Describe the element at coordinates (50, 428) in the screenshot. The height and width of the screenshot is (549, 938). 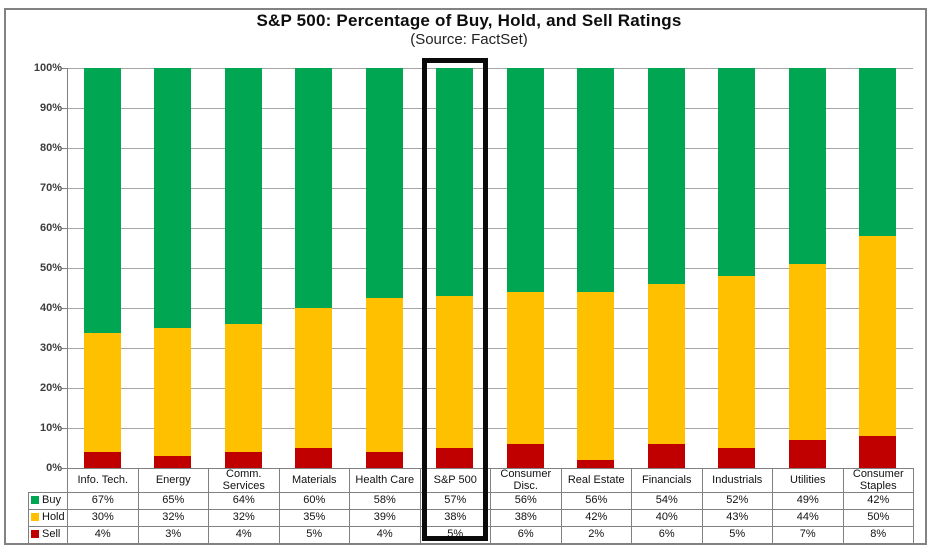
I see `y-axis-tick-label: 10%` at that location.